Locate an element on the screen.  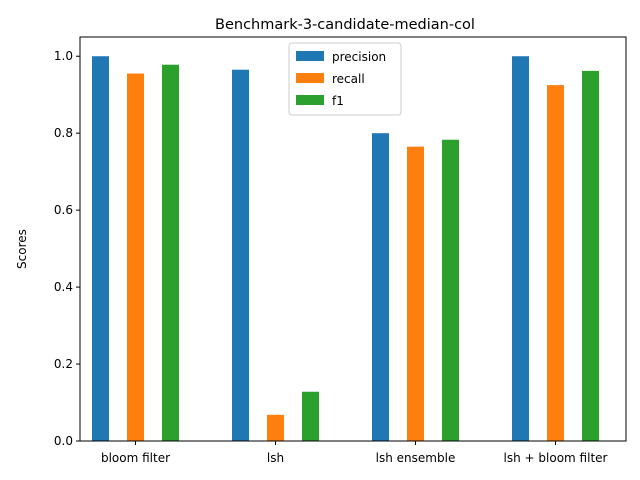
bar-precision-lsh-ensemble is located at coordinates (380, 287).